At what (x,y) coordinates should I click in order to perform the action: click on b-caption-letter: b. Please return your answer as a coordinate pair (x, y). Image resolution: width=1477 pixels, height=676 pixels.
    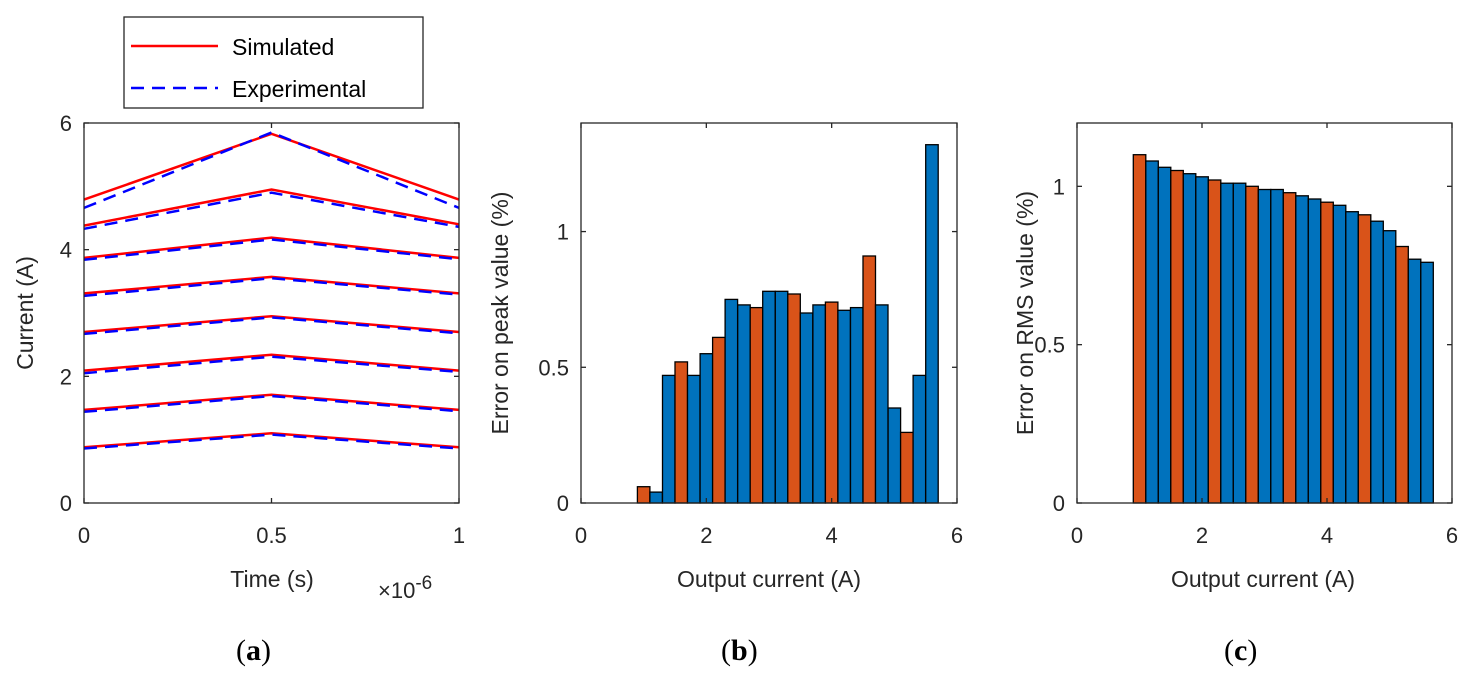
    Looking at the image, I should click on (739, 650).